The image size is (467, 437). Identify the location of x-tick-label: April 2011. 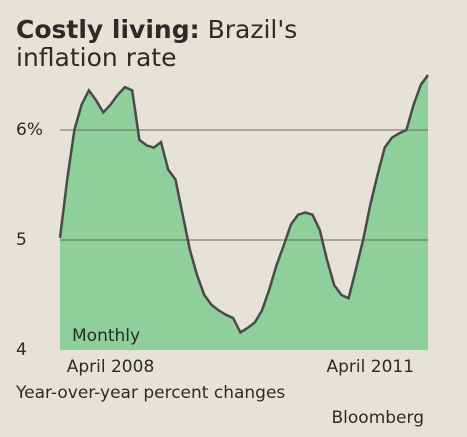
(371, 367).